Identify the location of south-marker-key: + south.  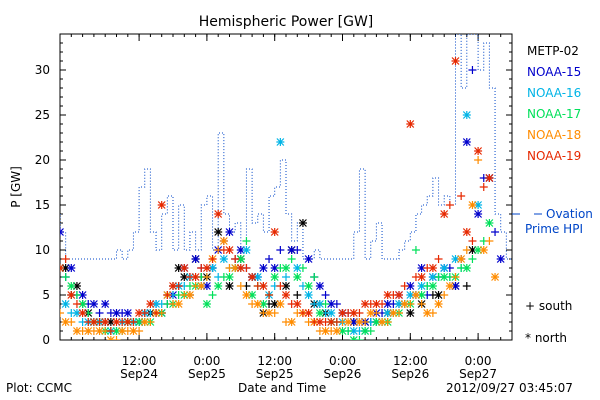
(548, 306).